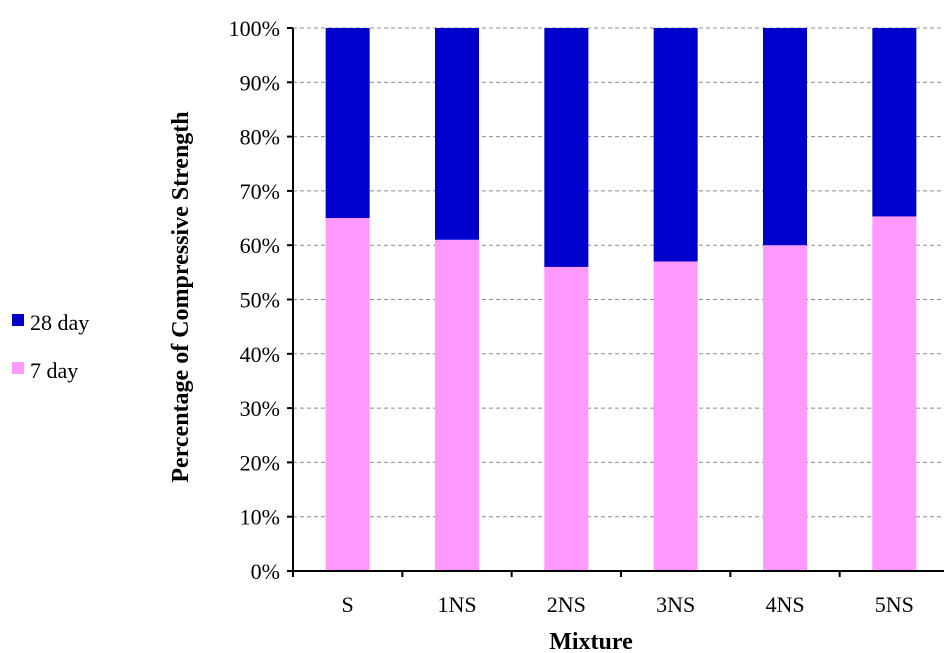 This screenshot has height=653, width=944. What do you see at coordinates (260, 354) in the screenshot?
I see `y-tick-label: 40%` at bounding box center [260, 354].